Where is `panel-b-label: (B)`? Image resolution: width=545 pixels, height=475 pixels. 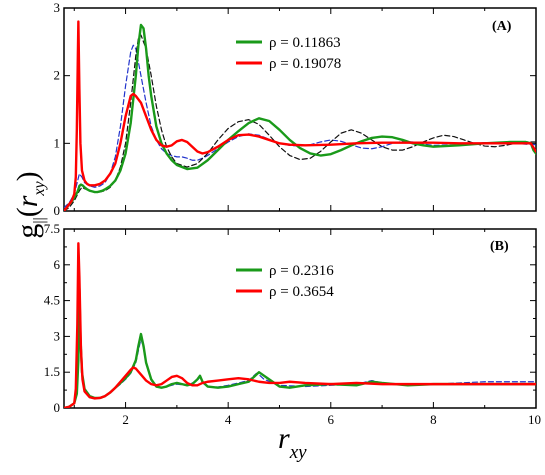 panel-b-label: (B) is located at coordinates (499, 246).